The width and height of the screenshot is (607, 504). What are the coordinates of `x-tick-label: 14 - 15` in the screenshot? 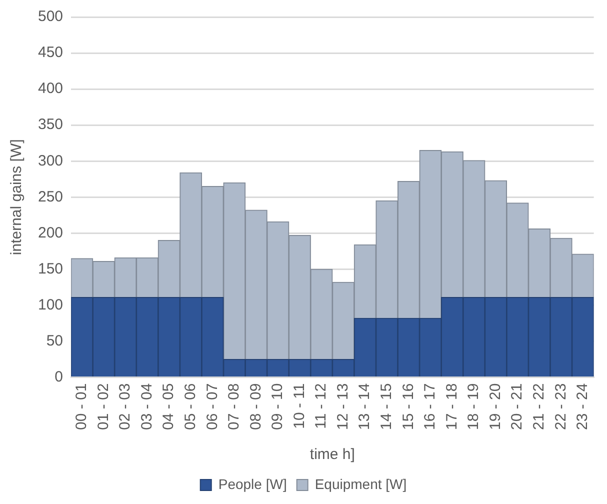 It's located at (387, 406).